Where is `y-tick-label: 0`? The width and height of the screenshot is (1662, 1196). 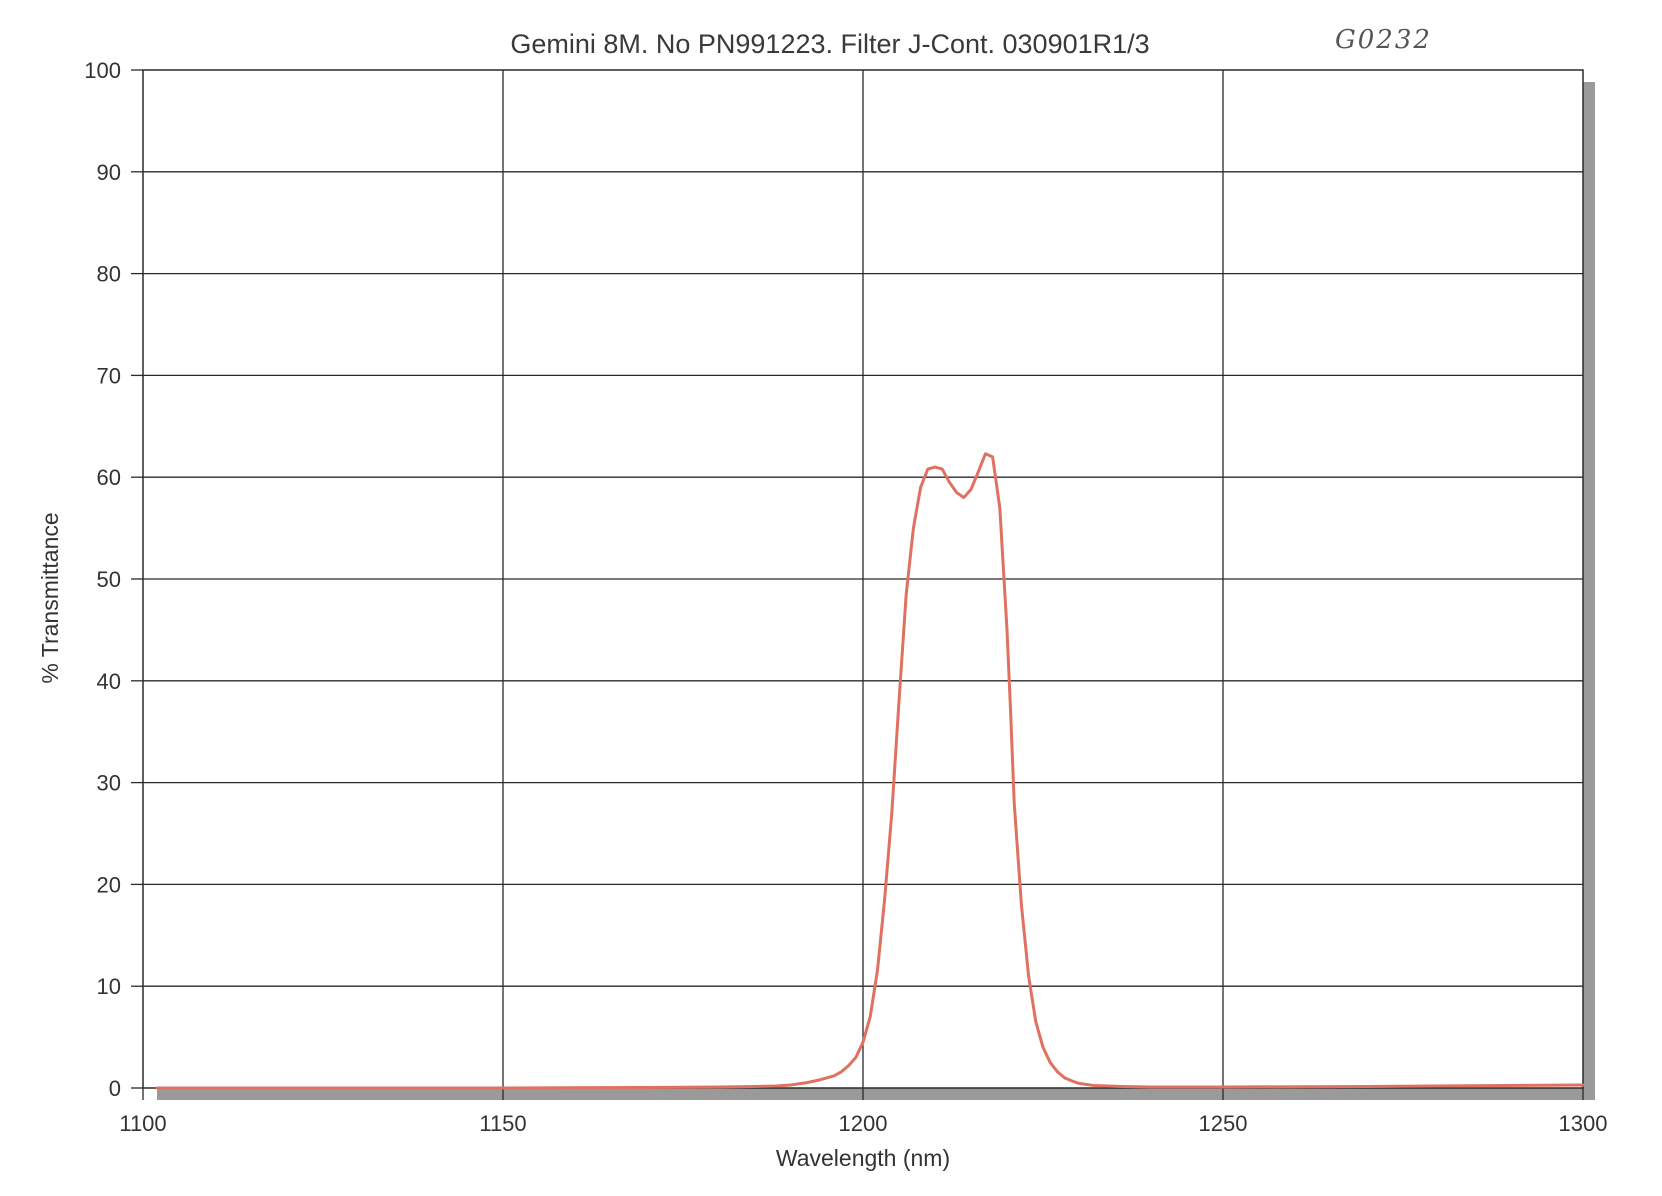 y-tick-label: 0 is located at coordinates (115, 1088).